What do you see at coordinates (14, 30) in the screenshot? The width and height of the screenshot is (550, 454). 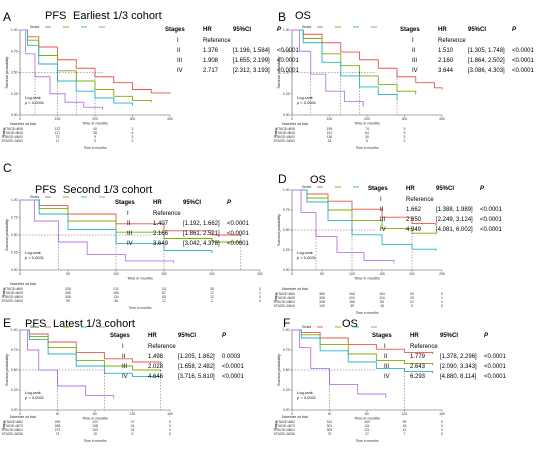 I see `y-tick-label: 1.00` at bounding box center [14, 30].